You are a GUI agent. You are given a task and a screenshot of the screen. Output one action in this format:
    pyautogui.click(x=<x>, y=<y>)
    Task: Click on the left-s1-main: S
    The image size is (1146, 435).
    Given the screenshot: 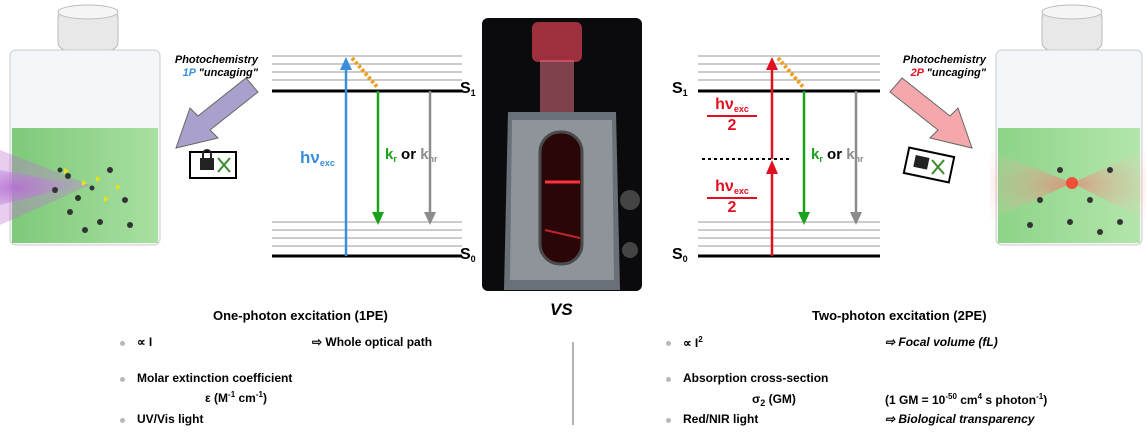 What is the action you would take?
    pyautogui.click(x=465, y=88)
    